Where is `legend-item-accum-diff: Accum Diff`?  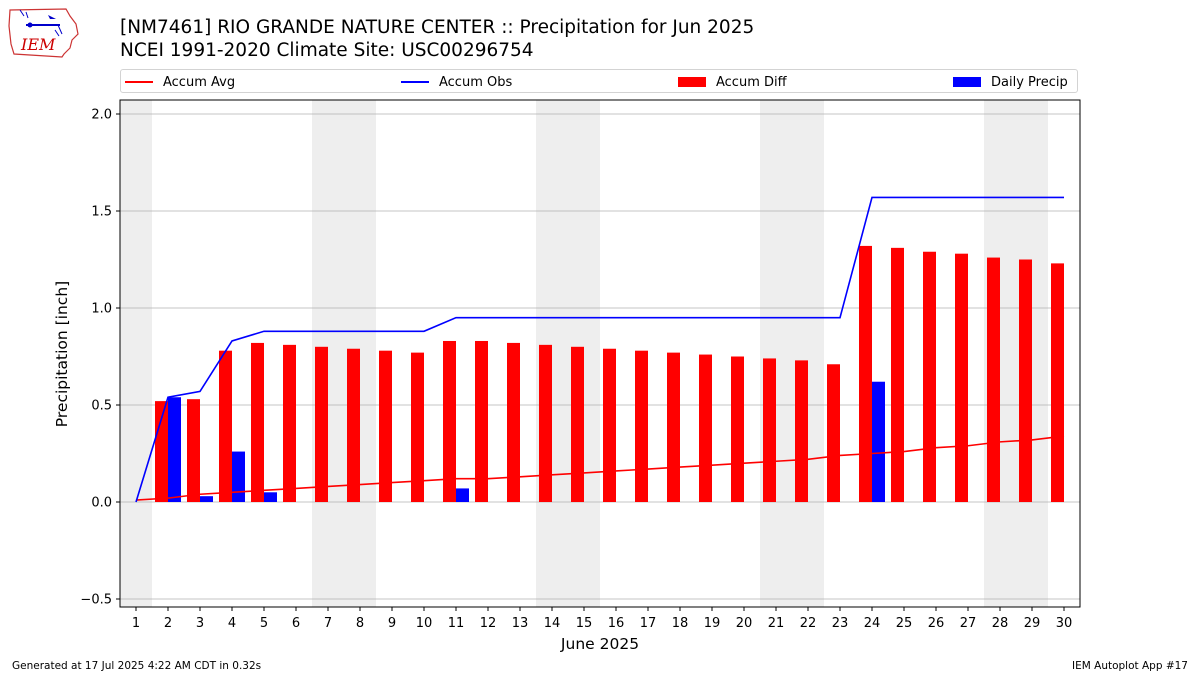
legend-item-accum-diff: Accum Diff is located at coordinates (732, 82).